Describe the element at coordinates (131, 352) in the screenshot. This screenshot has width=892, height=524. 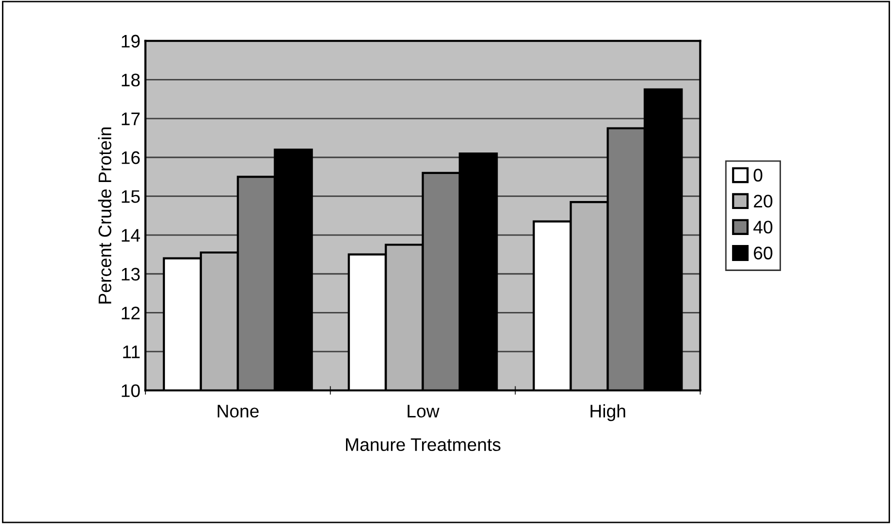
I see `y-tick-label: 11` at that location.